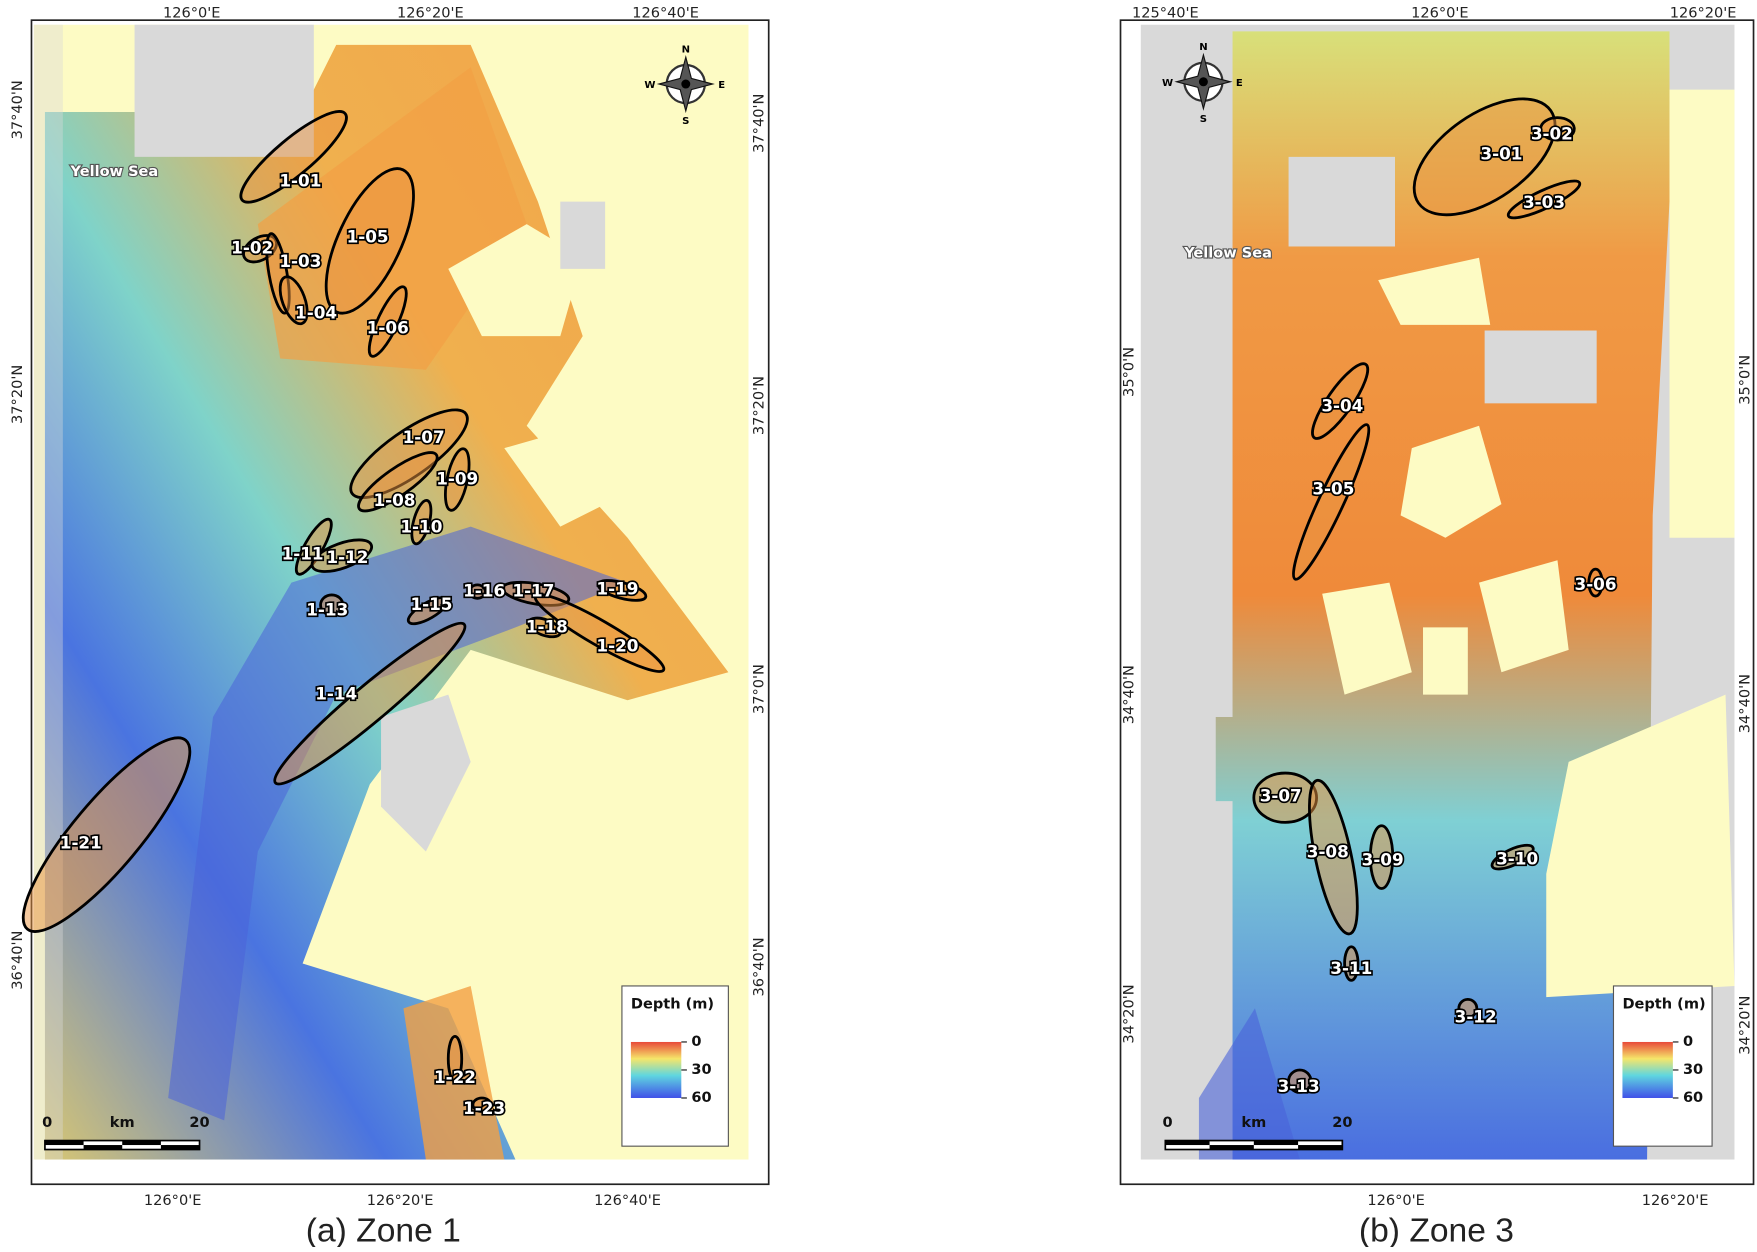 The width and height of the screenshot is (1757, 1252). What do you see at coordinates (336, 694) in the screenshot?
I see `zone-label: 1-14` at bounding box center [336, 694].